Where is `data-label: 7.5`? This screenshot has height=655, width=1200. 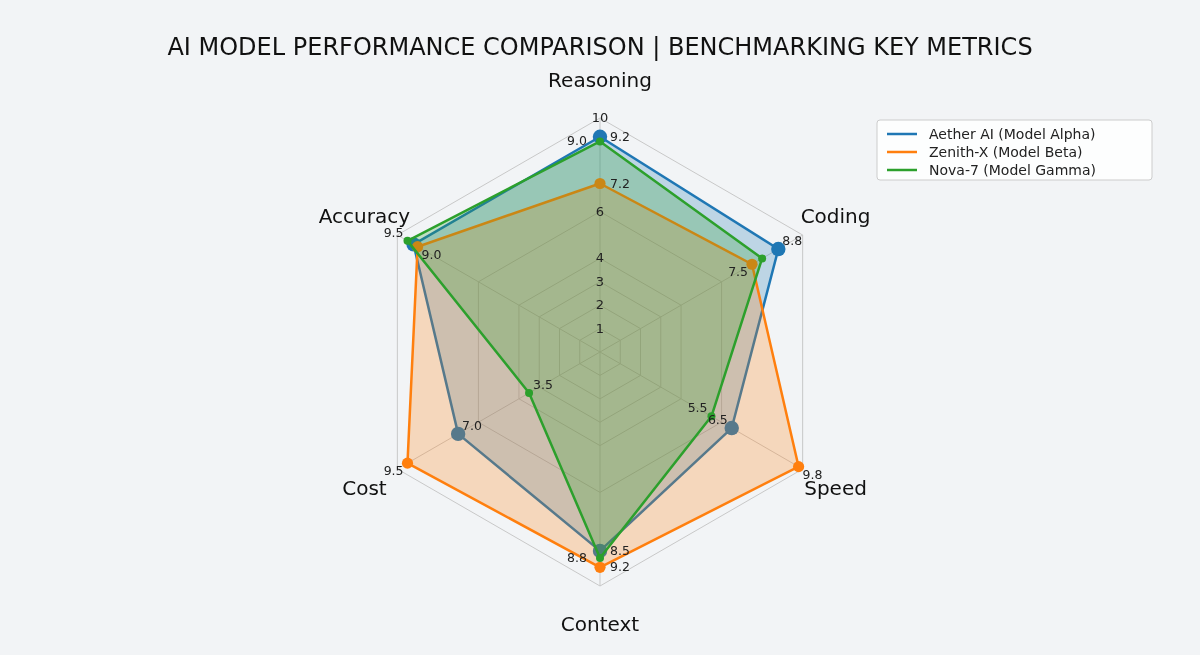 data-label: 7.5 is located at coordinates (738, 272).